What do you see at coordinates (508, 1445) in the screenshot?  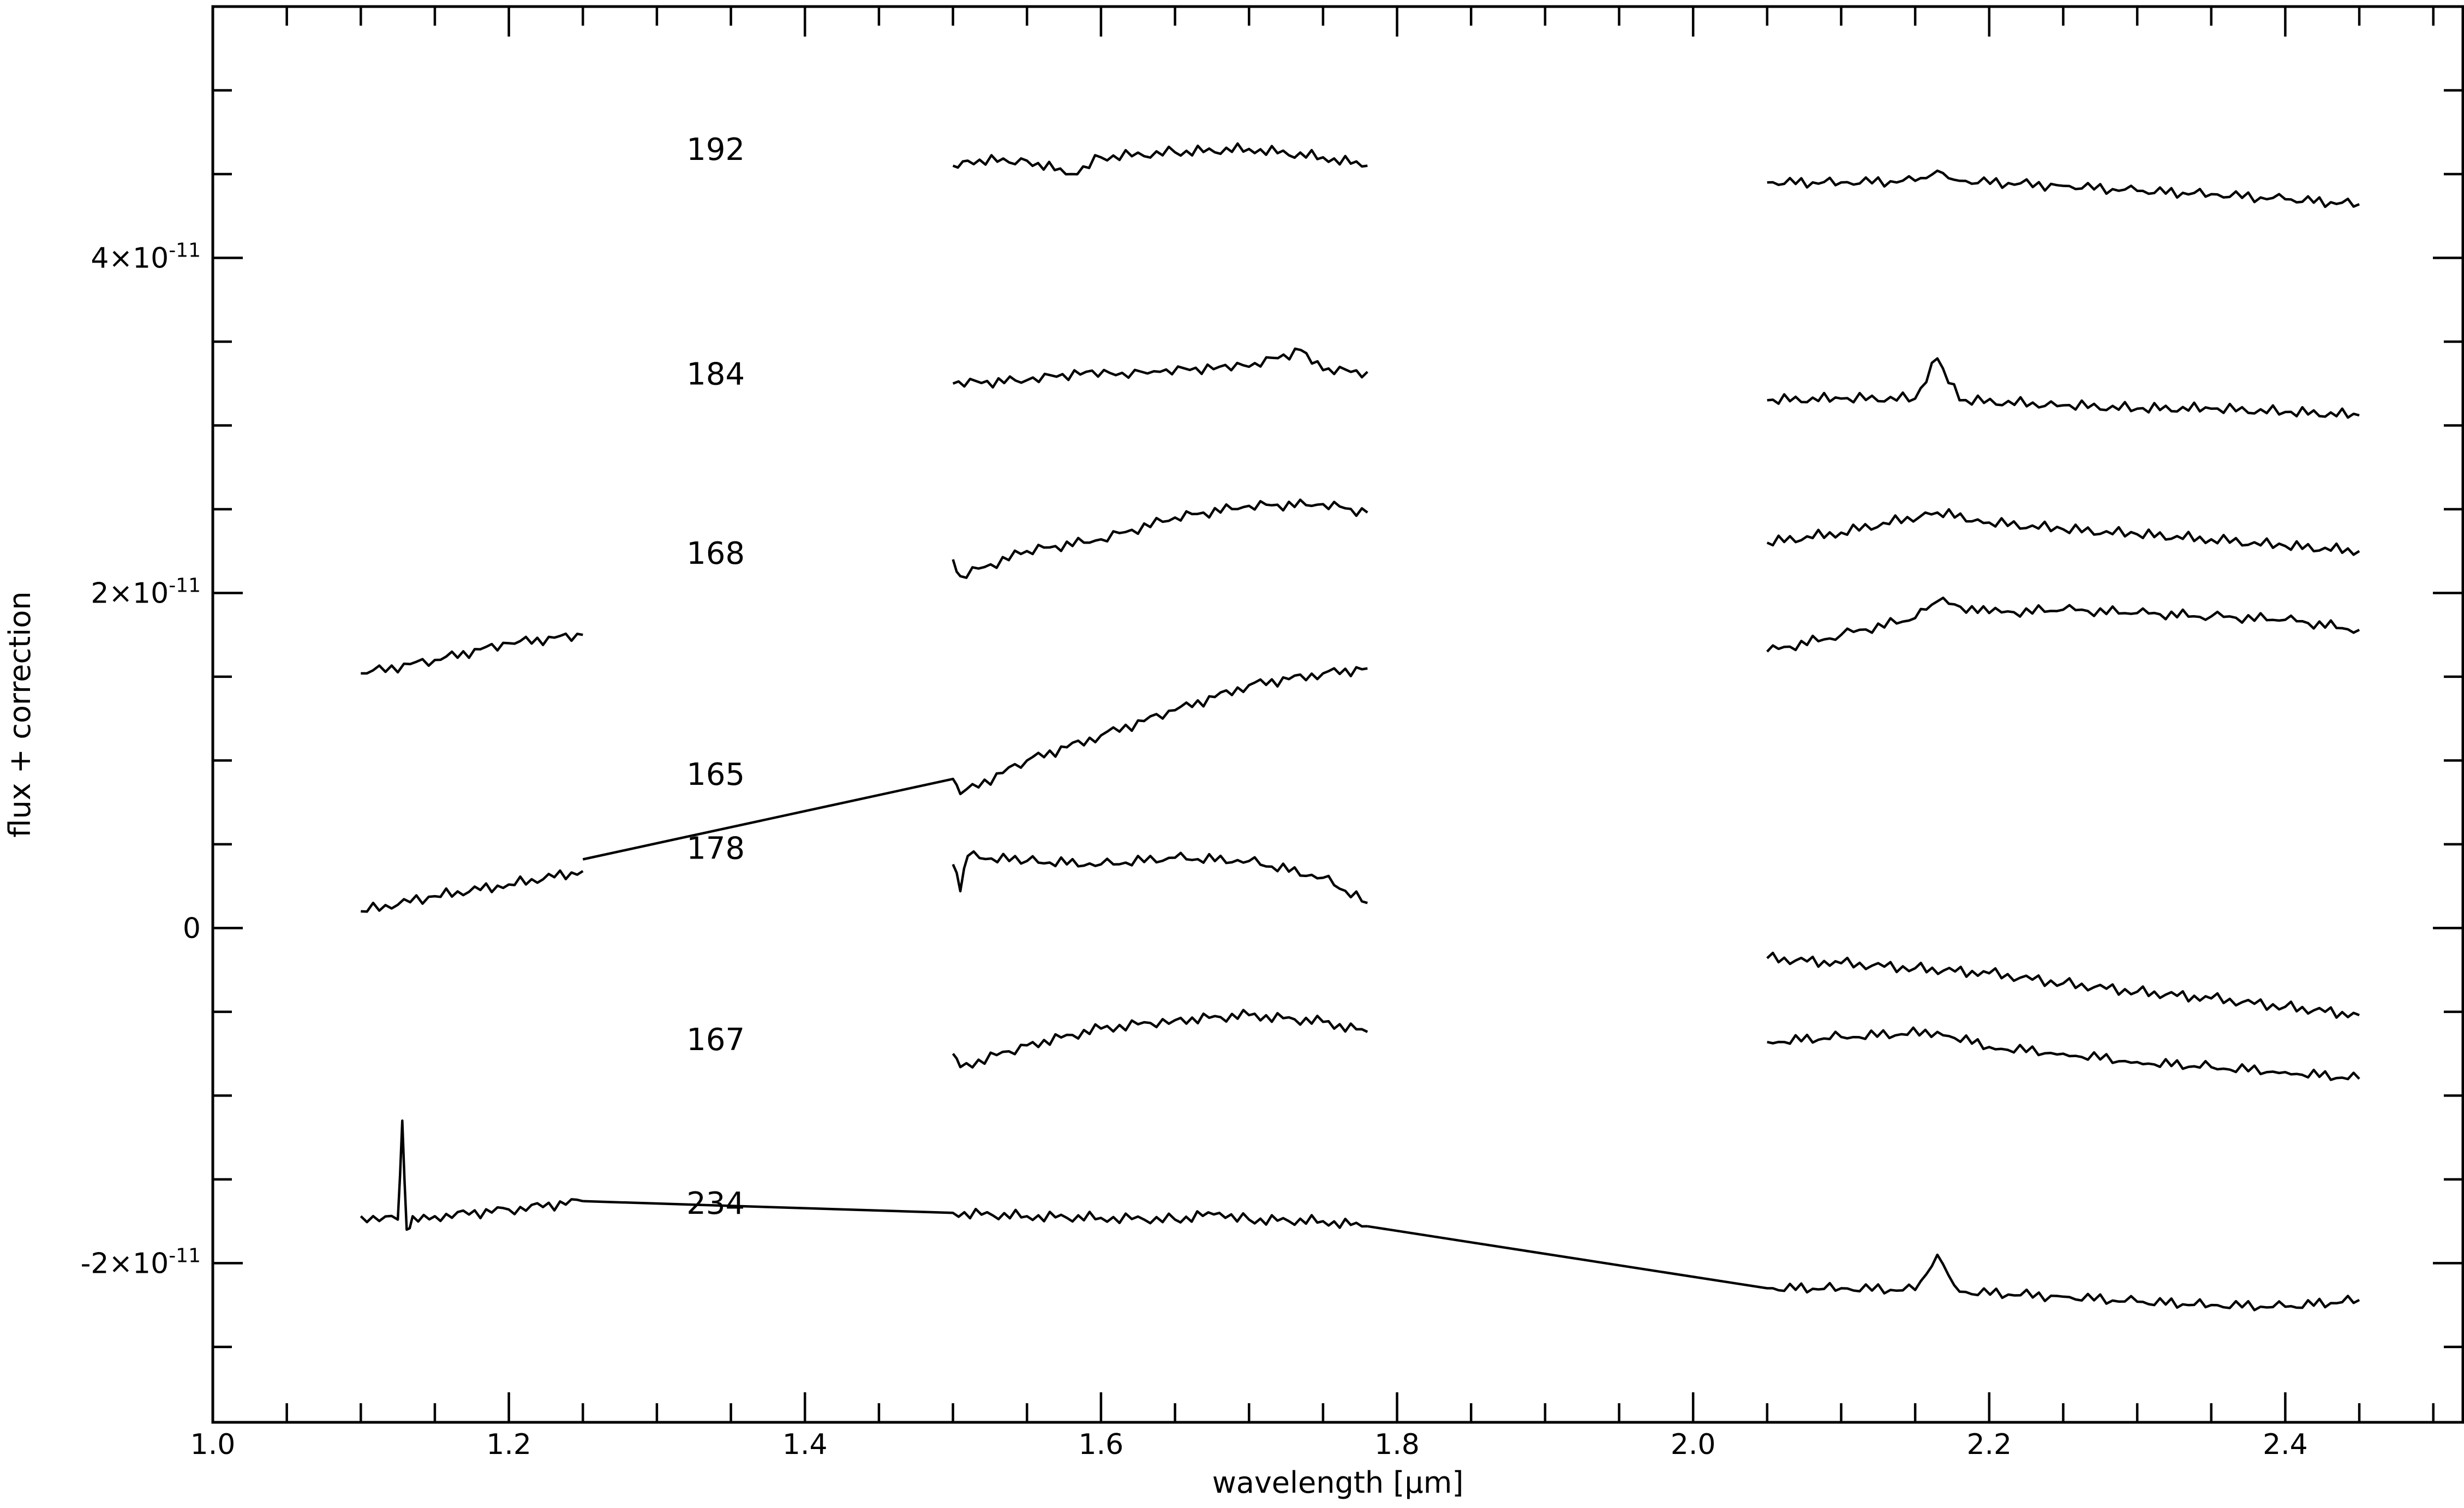 I see `x-tick-label: 1.2` at bounding box center [508, 1445].